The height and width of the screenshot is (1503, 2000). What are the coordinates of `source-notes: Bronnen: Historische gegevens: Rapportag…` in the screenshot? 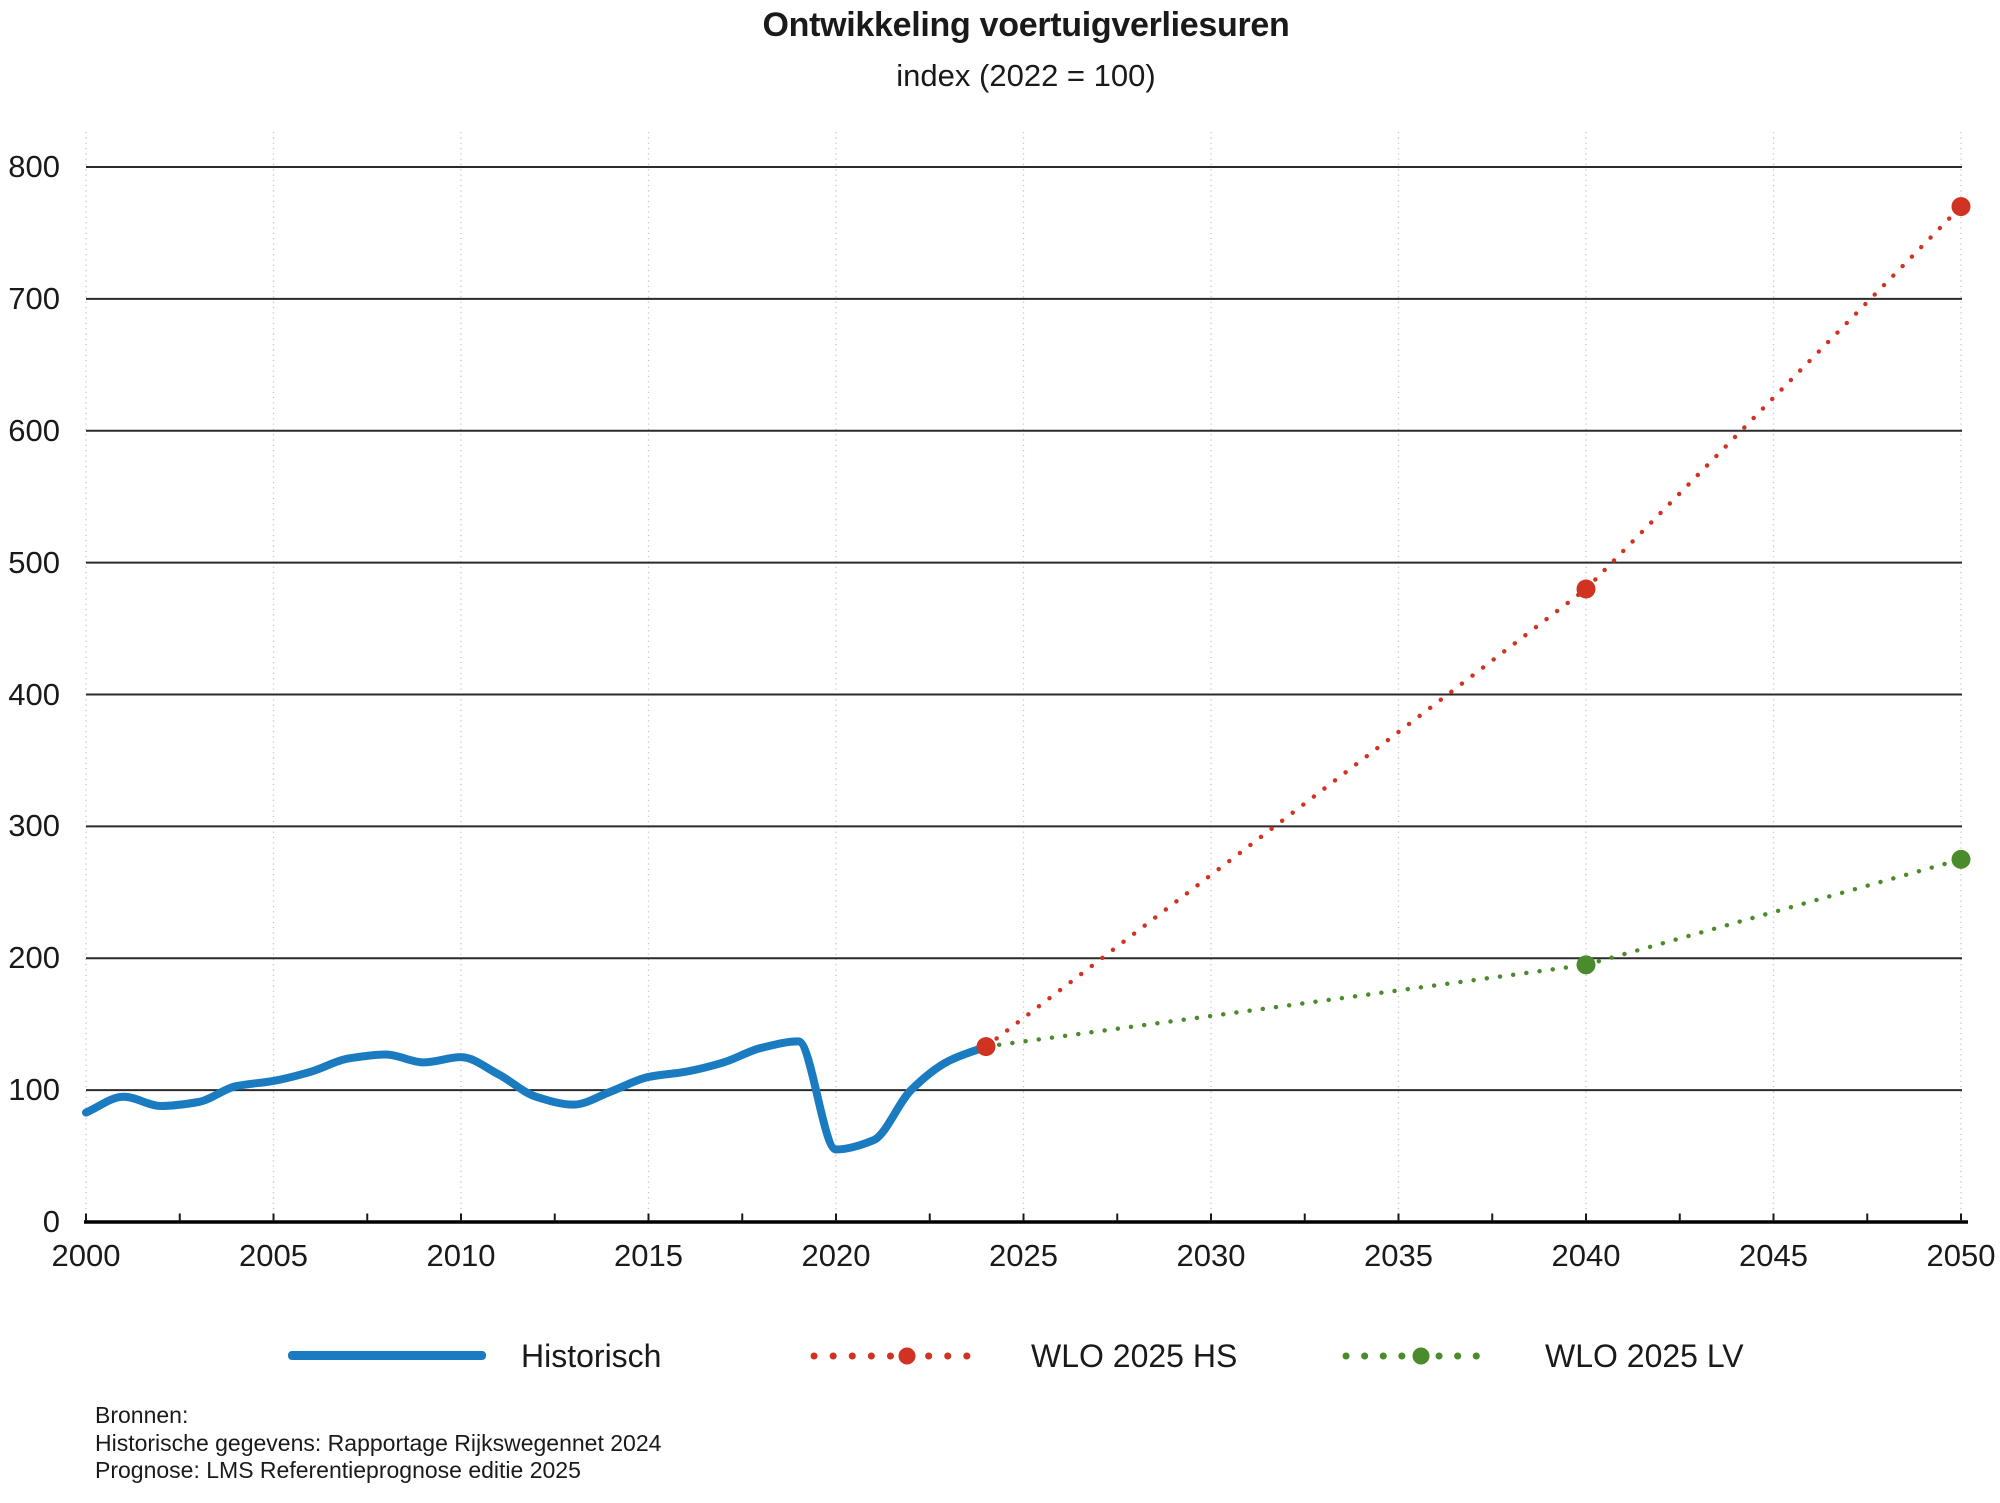 It's located at (378, 1443).